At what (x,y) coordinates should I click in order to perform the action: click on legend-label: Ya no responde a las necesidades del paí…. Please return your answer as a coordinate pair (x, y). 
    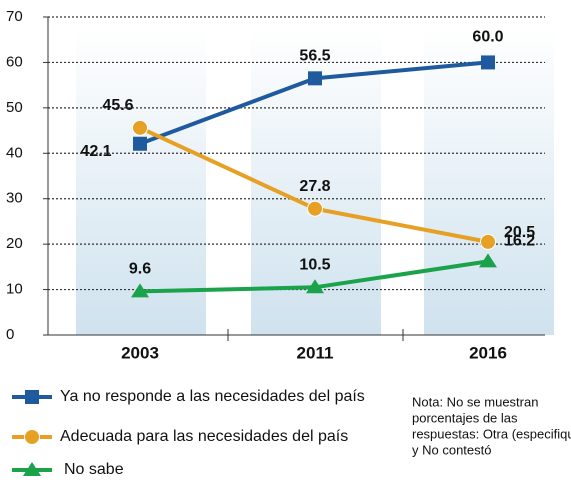
    Looking at the image, I should click on (212, 396).